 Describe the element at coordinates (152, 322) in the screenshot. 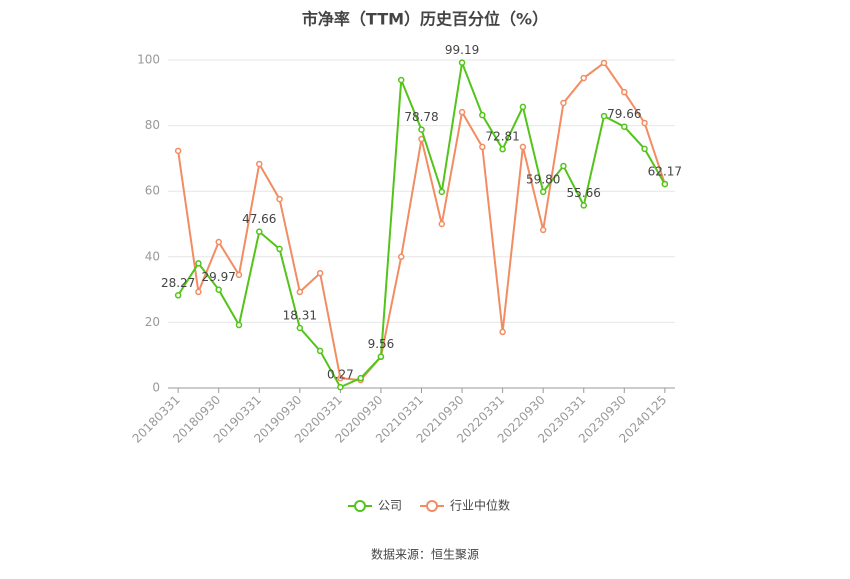

I see `y-tick-label: 20` at that location.